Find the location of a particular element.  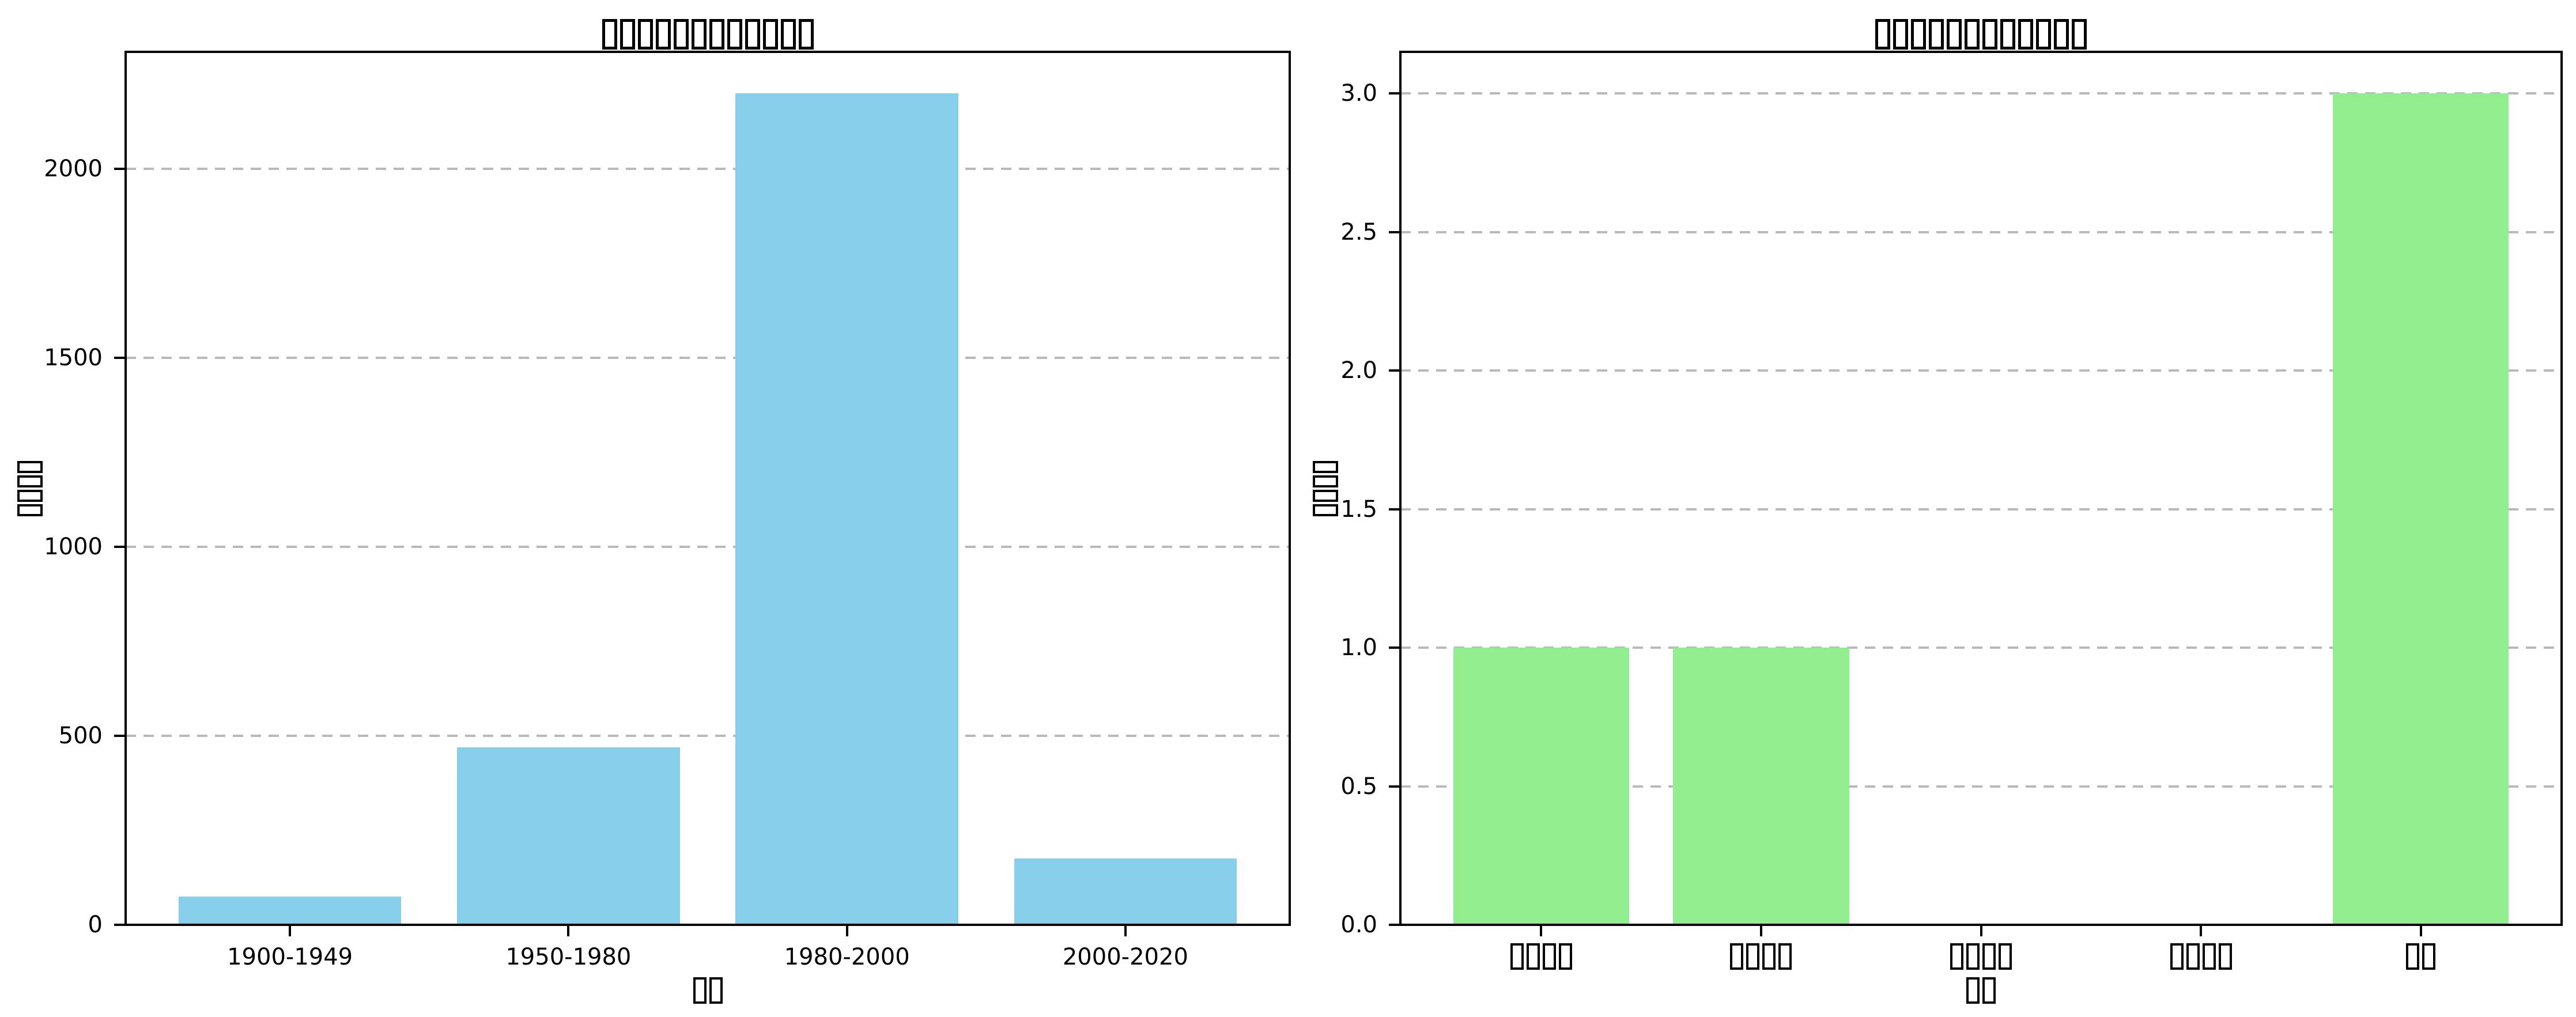

x-axis-label-missing-glyphs is located at coordinates (1981, 990).